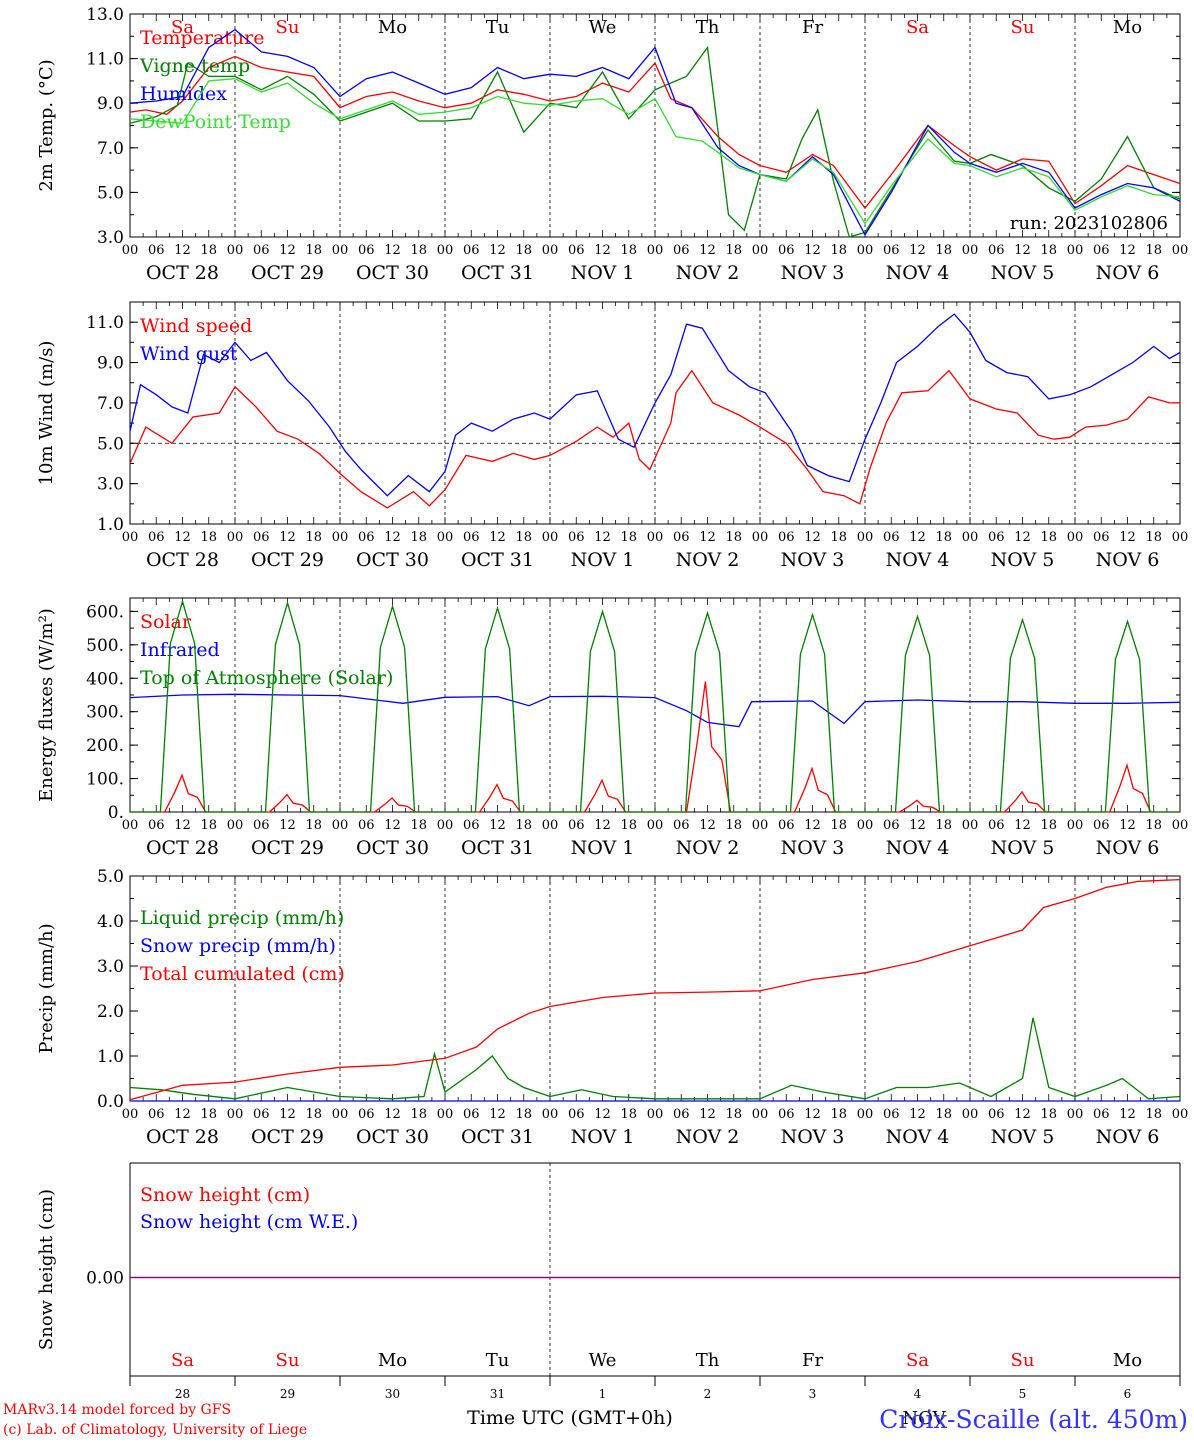  What do you see at coordinates (105, 60) in the screenshot?
I see `y-tick-label: 11.0` at bounding box center [105, 60].